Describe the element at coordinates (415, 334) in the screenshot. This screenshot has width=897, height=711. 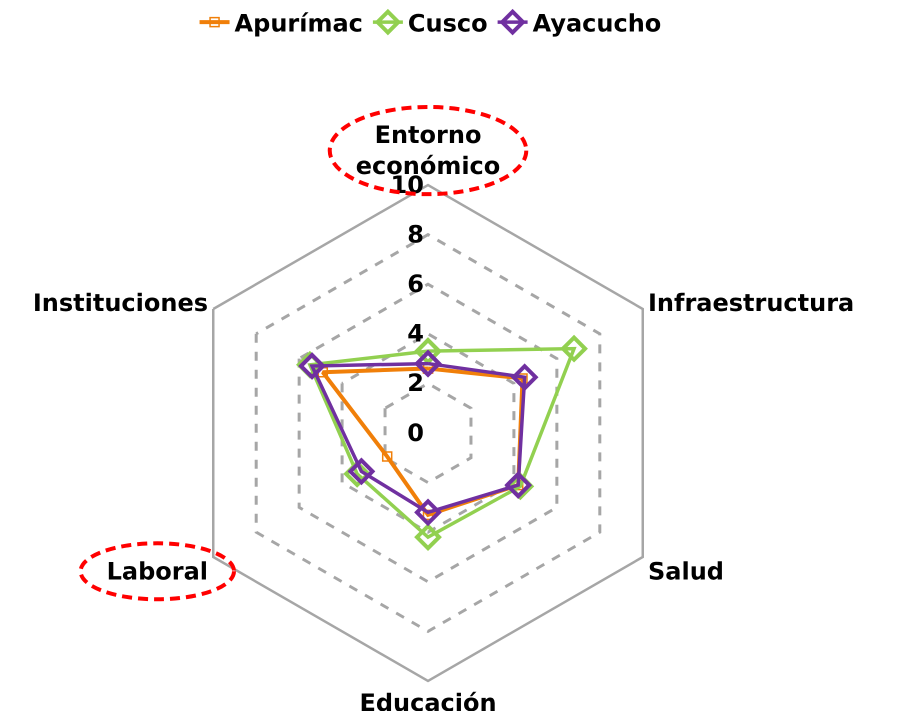
I see `y-tick-label: 4` at that location.